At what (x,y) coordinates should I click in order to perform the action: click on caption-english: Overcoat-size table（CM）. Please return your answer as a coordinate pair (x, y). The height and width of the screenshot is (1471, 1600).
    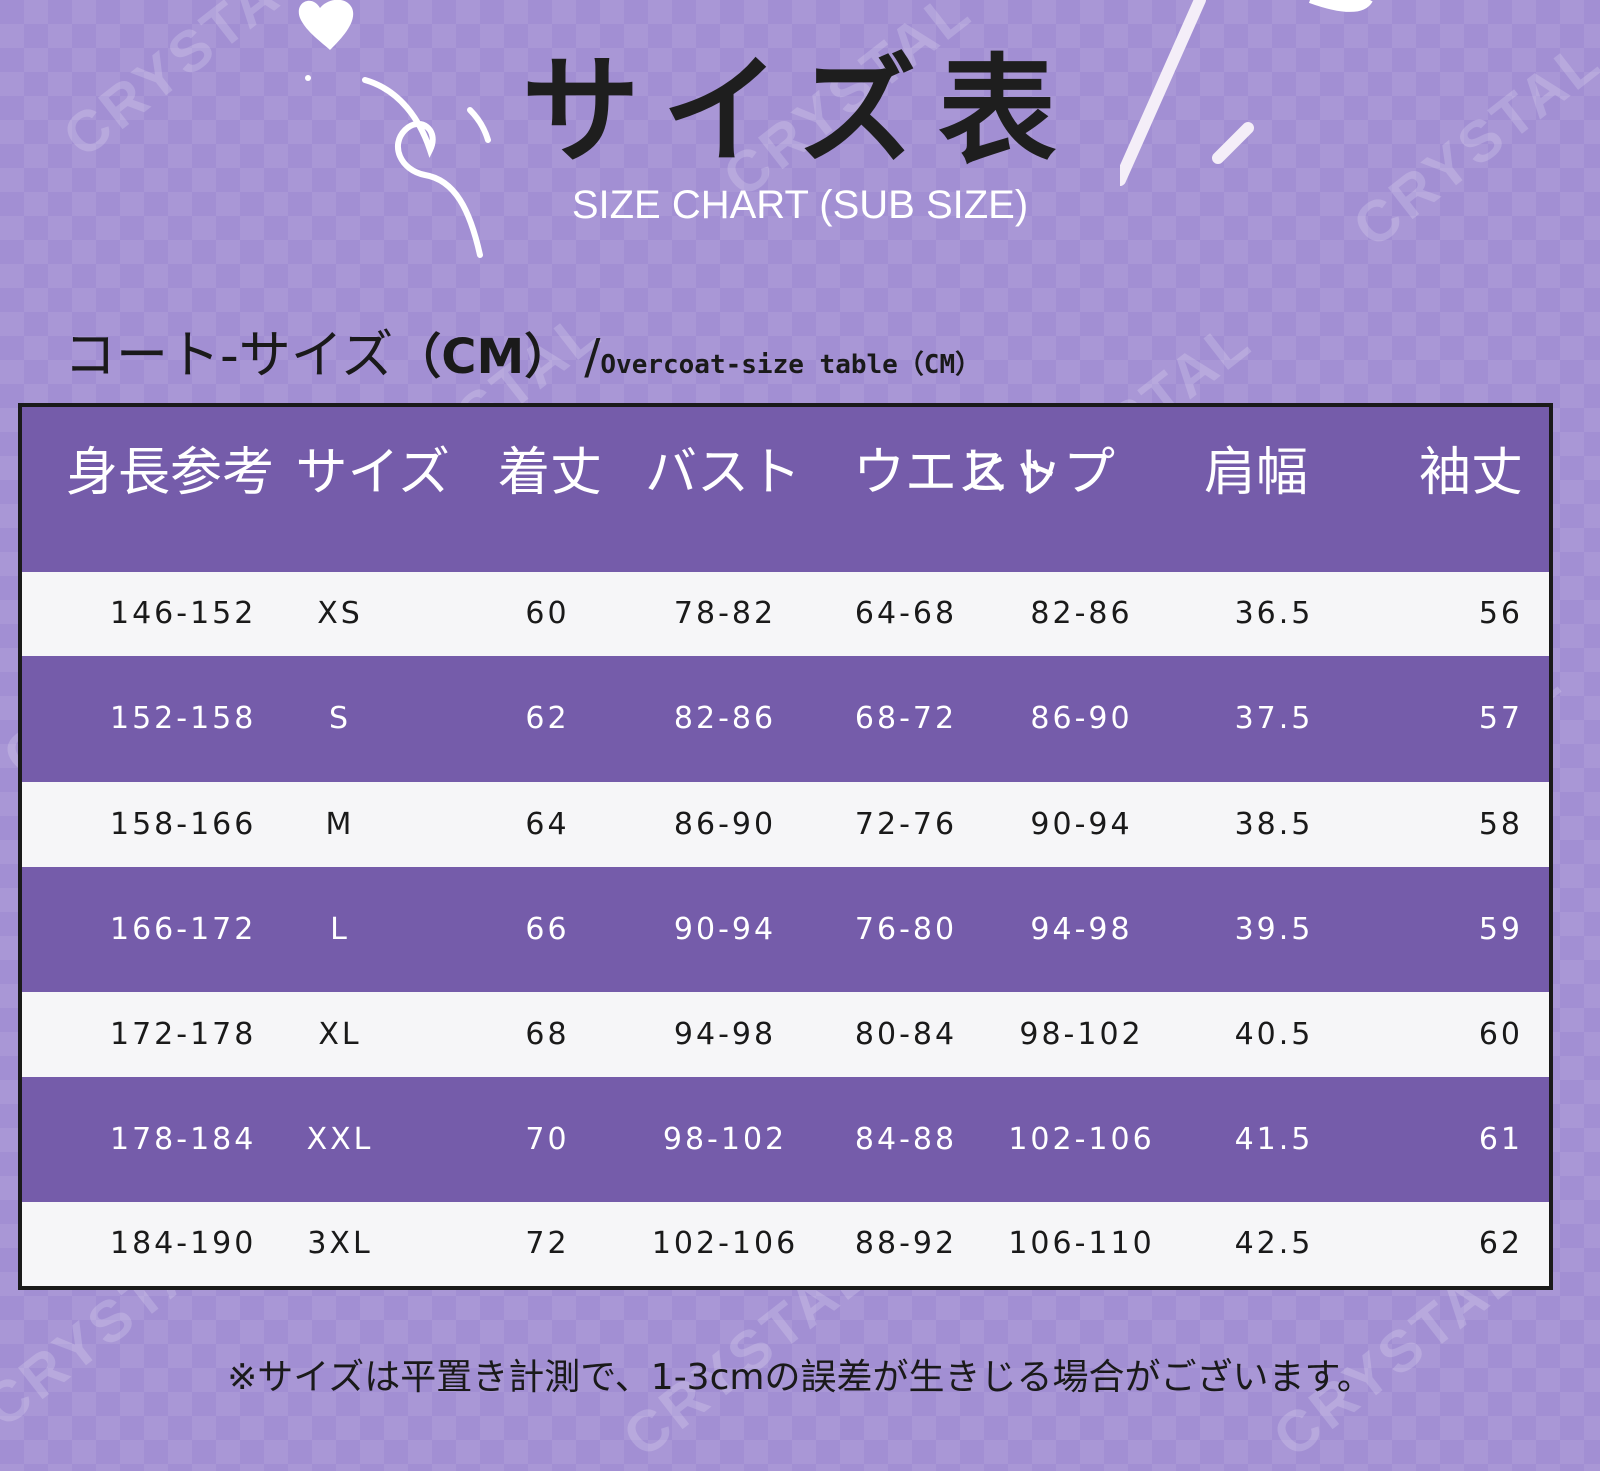
    Looking at the image, I should click on (791, 365).